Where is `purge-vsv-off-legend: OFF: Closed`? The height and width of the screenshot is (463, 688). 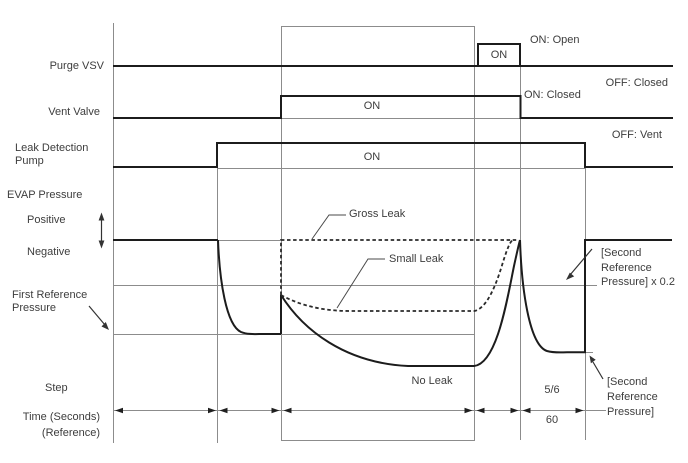
purge-vsv-off-legend: OFF: Closed is located at coordinates (636, 82).